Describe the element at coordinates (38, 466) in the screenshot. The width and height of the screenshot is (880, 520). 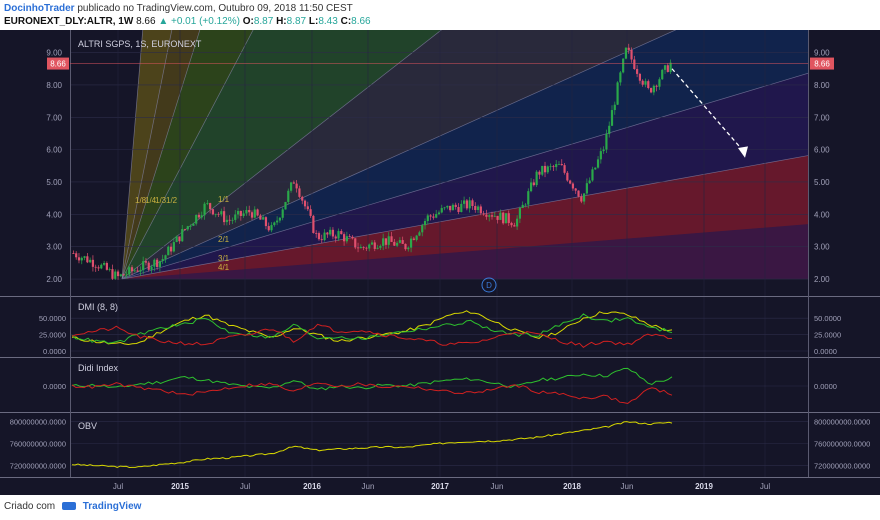
I see `left-tick-label: 720000000.0000` at that location.